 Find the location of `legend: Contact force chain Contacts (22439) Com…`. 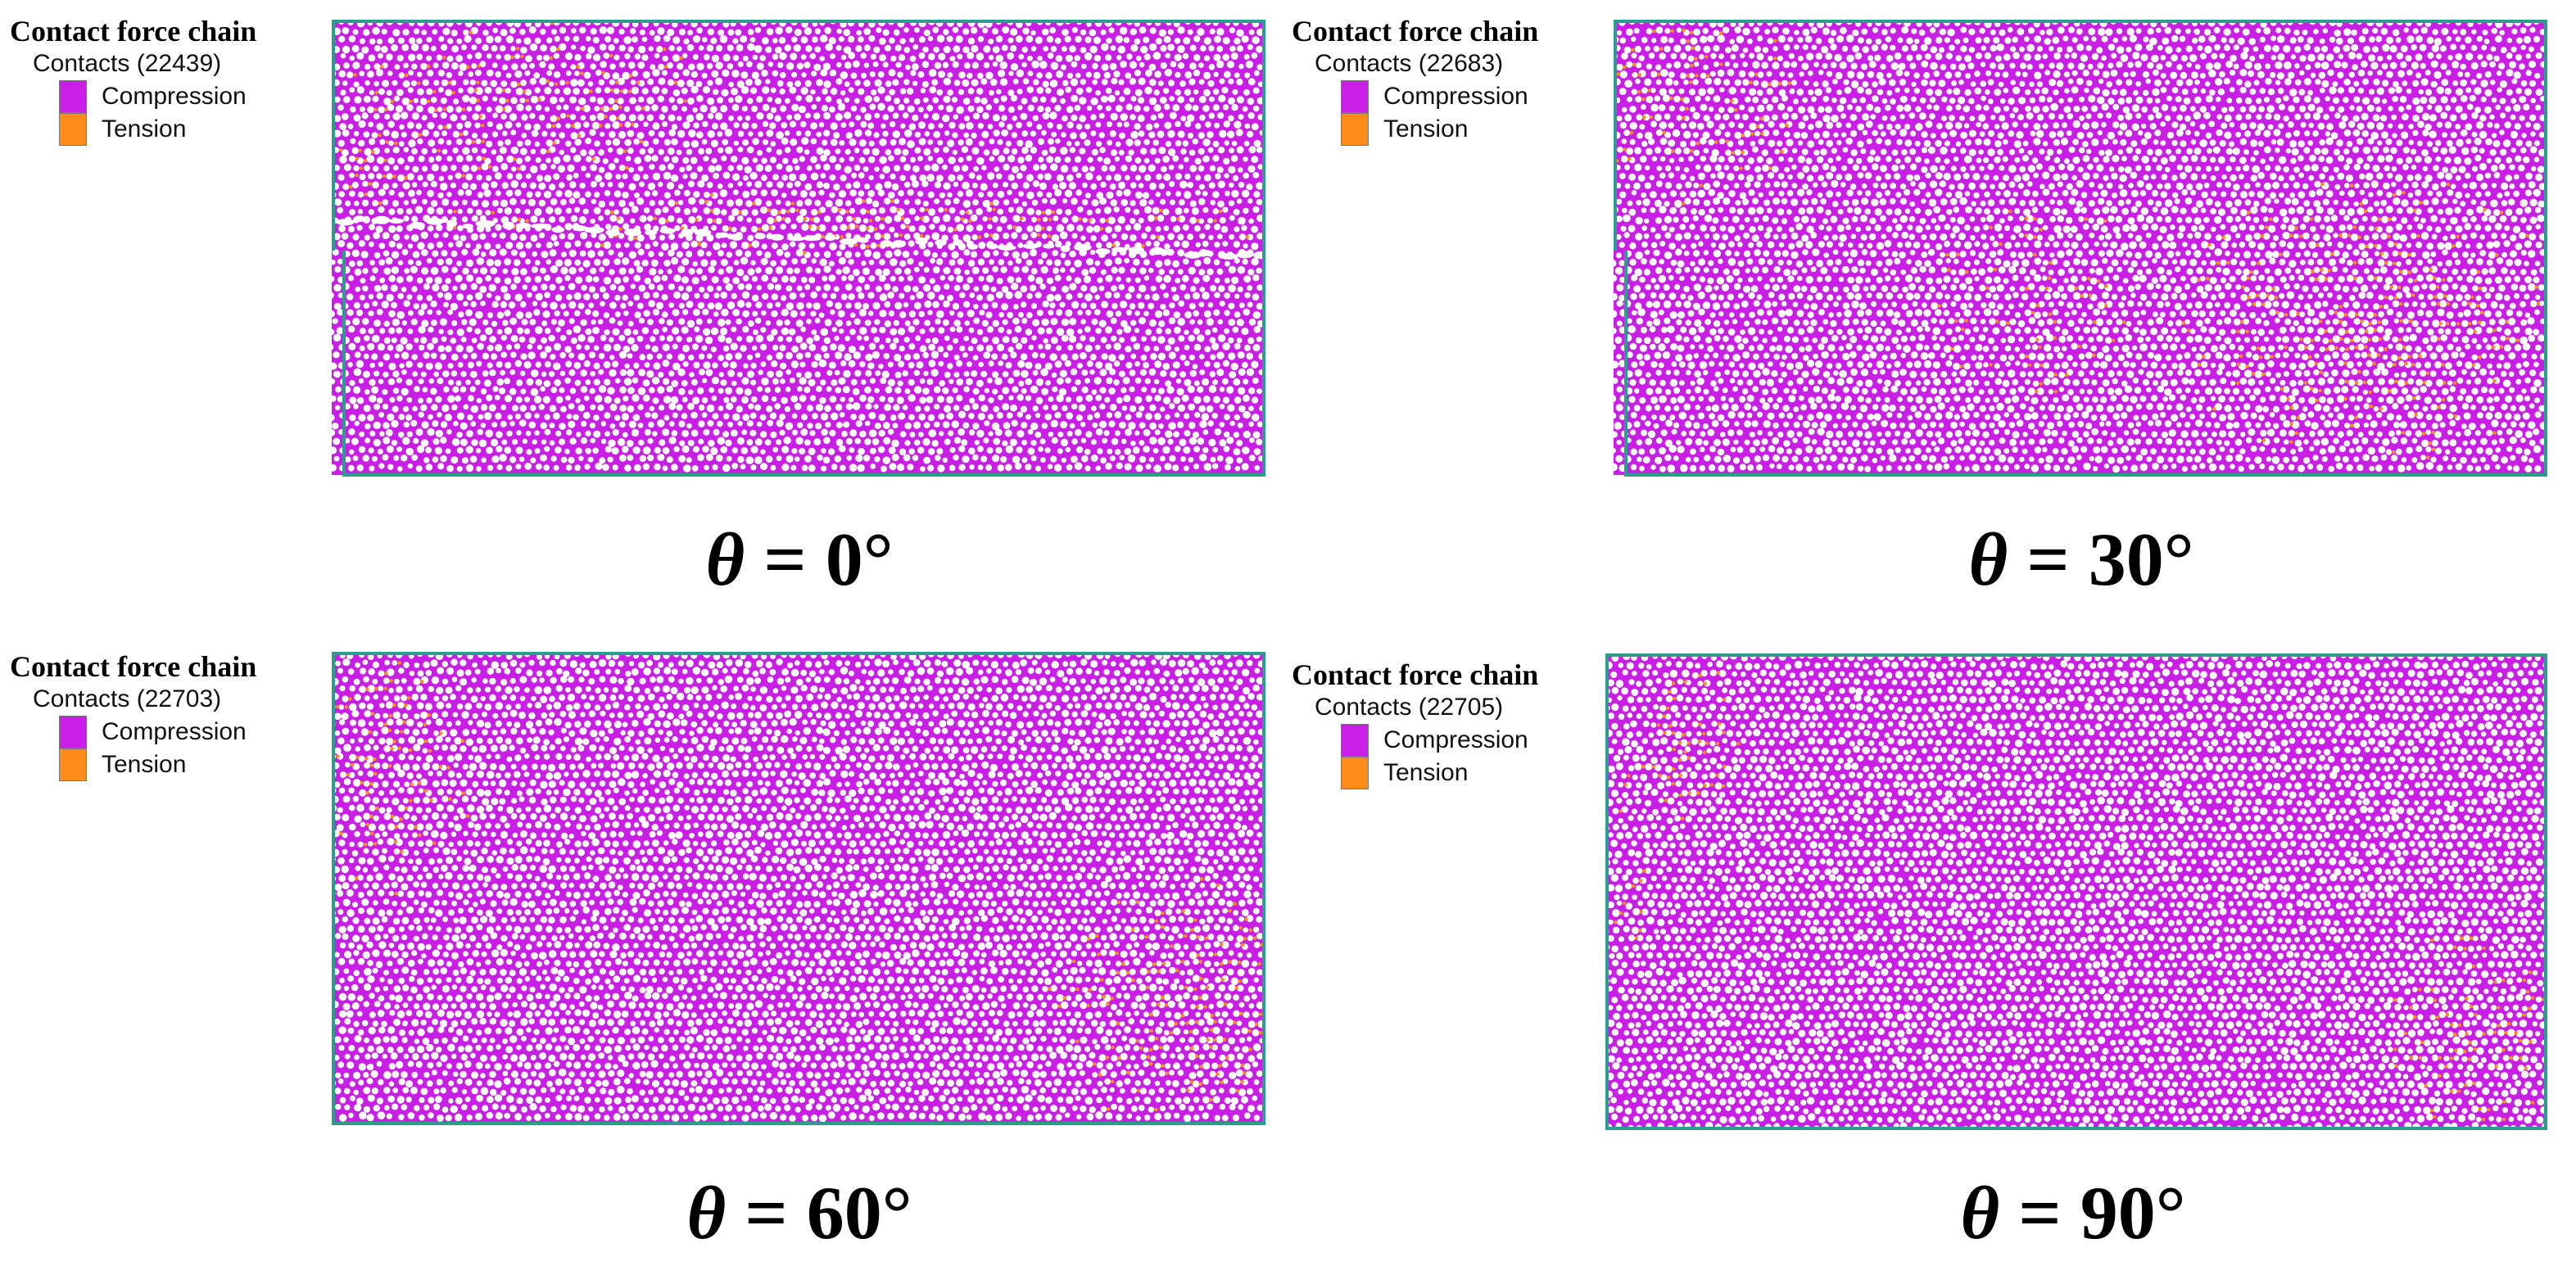

legend: Contact force chain Contacts (22439) Com… is located at coordinates (173, 81).